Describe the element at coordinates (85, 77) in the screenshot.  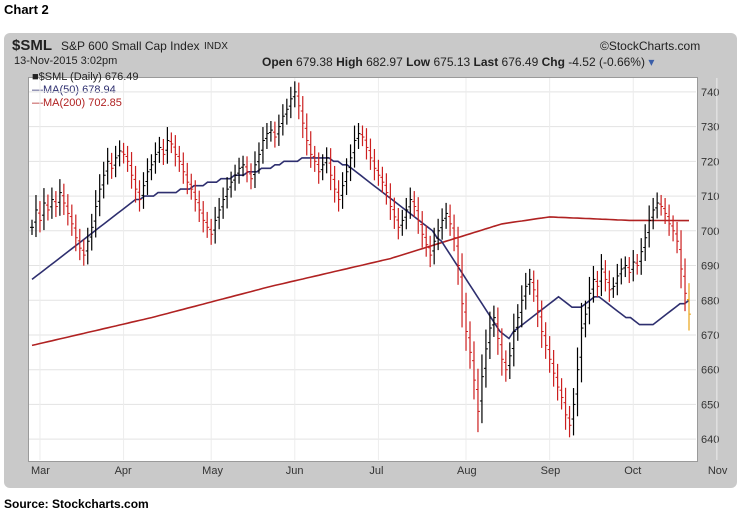
I see `legend-price: ■$SML (Daily) 676.49` at that location.